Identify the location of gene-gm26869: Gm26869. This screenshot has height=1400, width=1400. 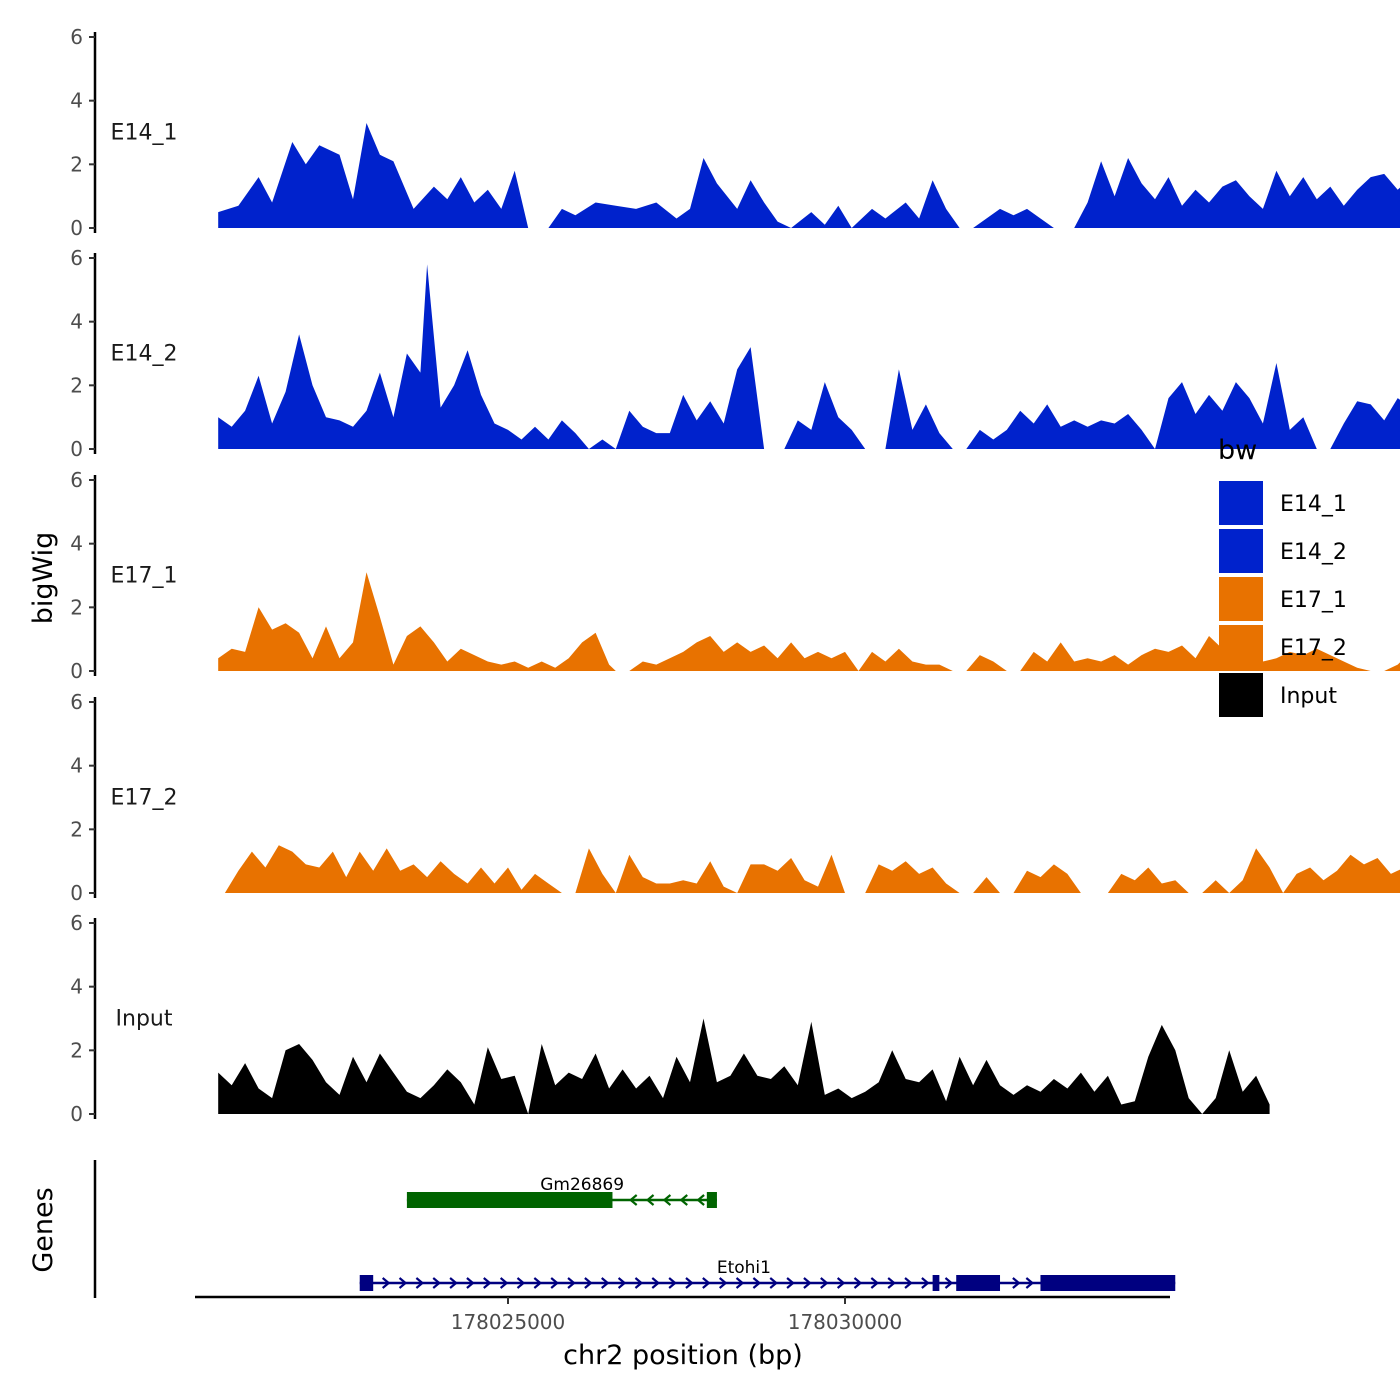
(561, 1191).